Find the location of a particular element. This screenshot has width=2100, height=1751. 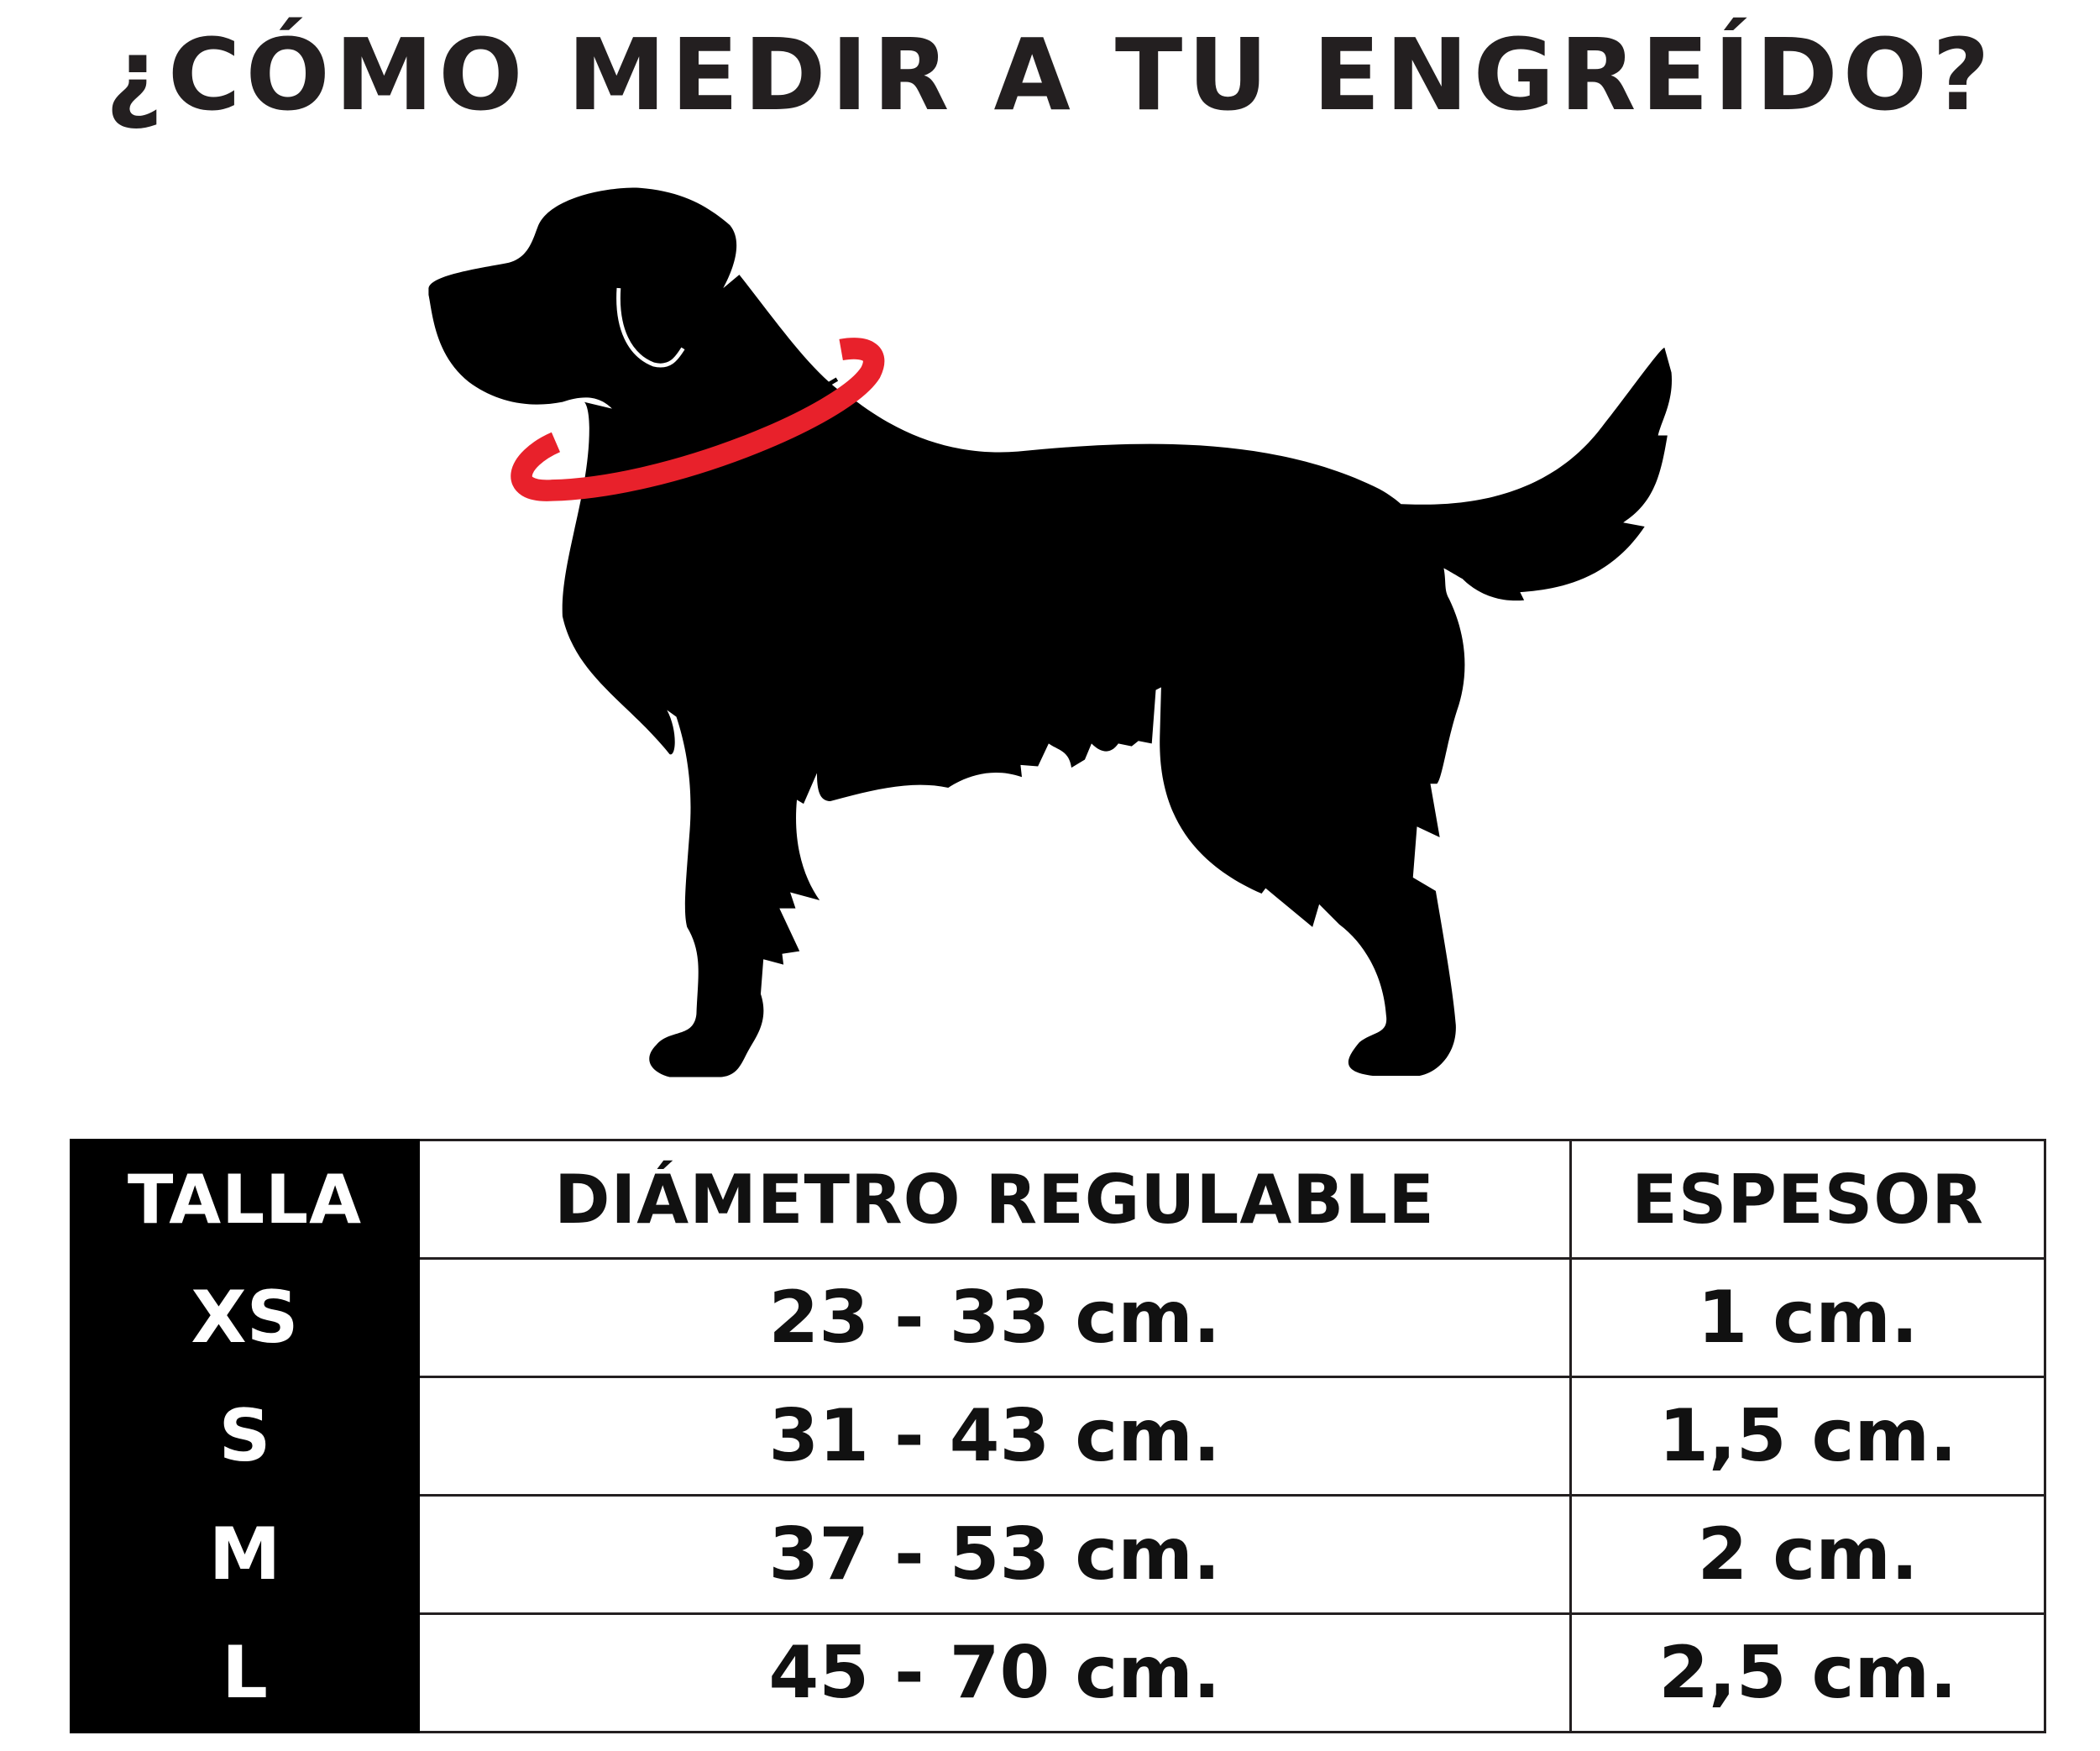

table-row: M 37 - 53 cm. 2 cm. is located at coordinates (1058, 1554).